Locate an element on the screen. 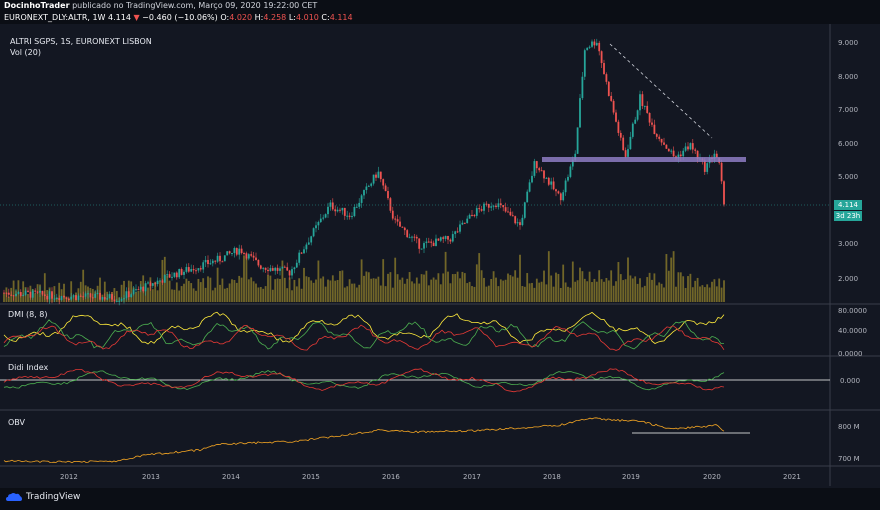 This screenshot has height=510, width=880. price-tick: 6.000 is located at coordinates (848, 144).